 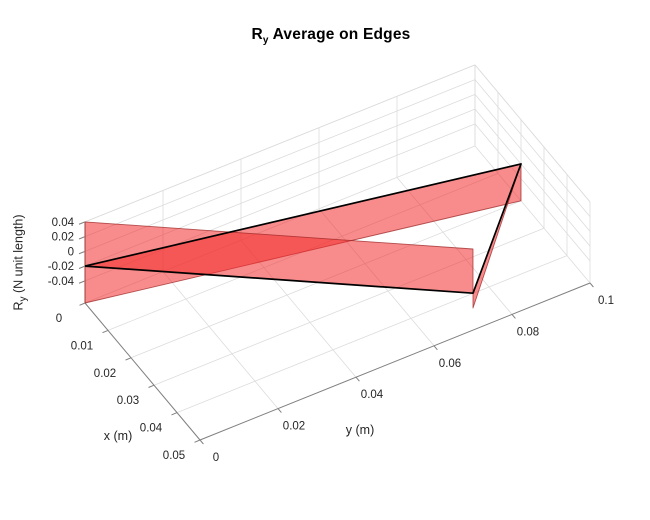 I want to click on title-subscript: y, so click(x=265, y=41).